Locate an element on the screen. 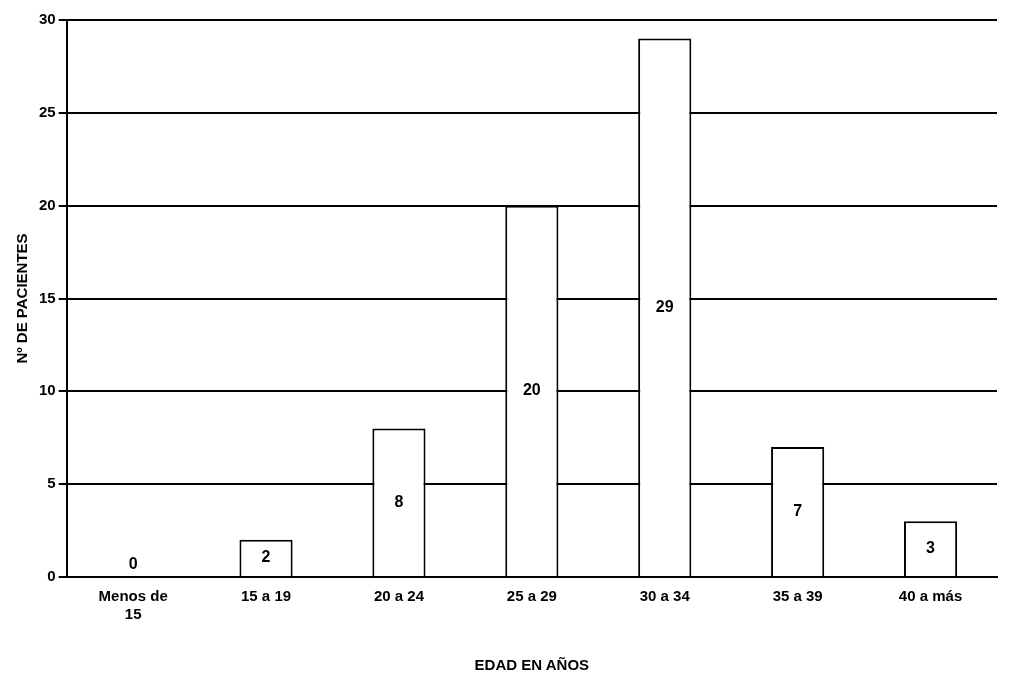 This screenshot has width=1027, height=689. data-label: 7 is located at coordinates (798, 510).